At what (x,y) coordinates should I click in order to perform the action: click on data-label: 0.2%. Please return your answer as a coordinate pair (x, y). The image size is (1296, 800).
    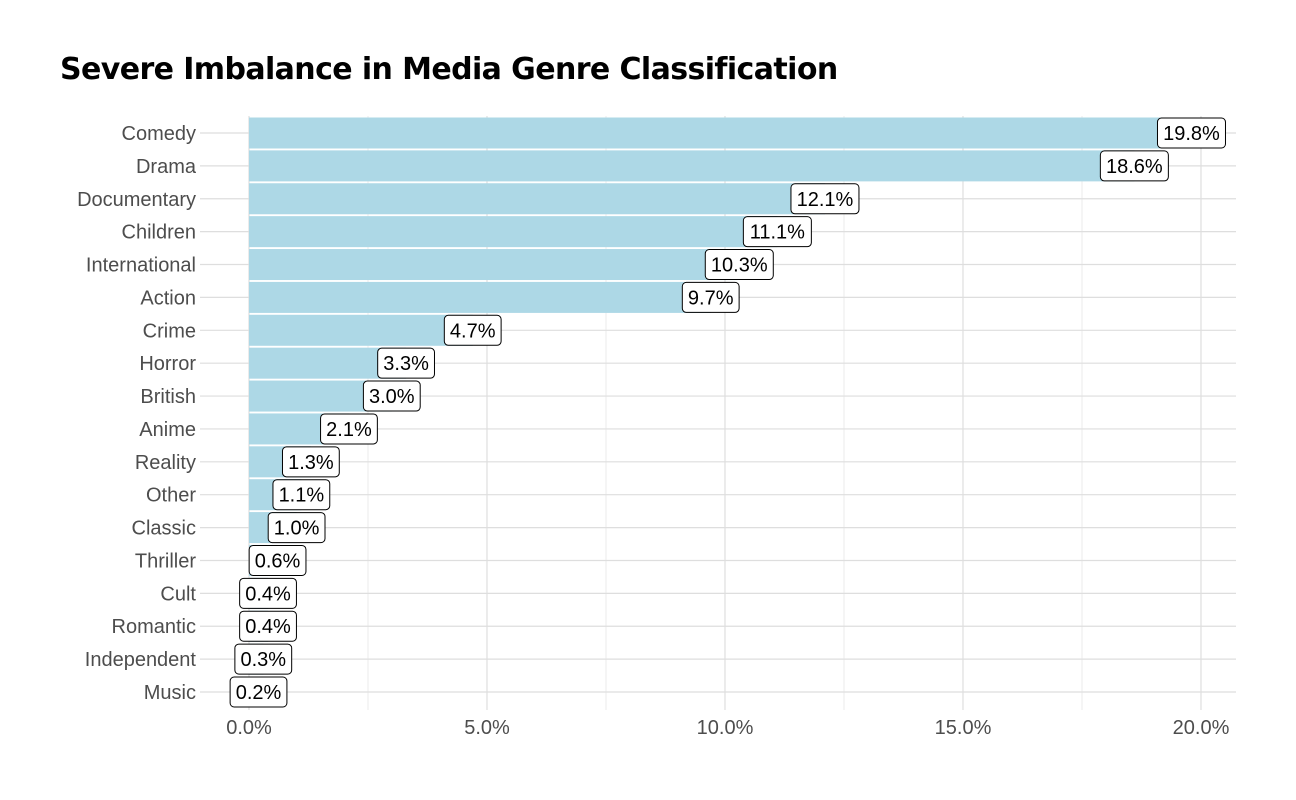
    Looking at the image, I should click on (258, 692).